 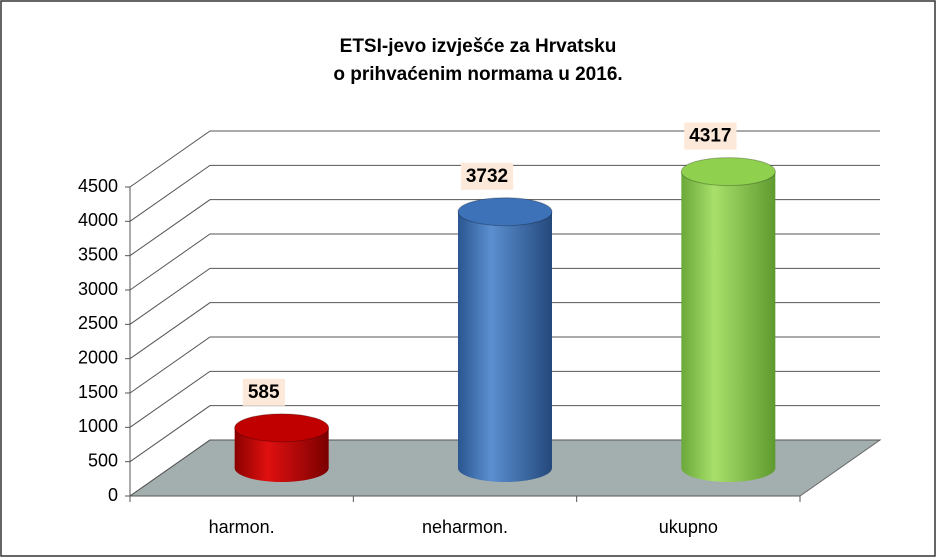 I want to click on data-label: 3732, so click(x=487, y=176).